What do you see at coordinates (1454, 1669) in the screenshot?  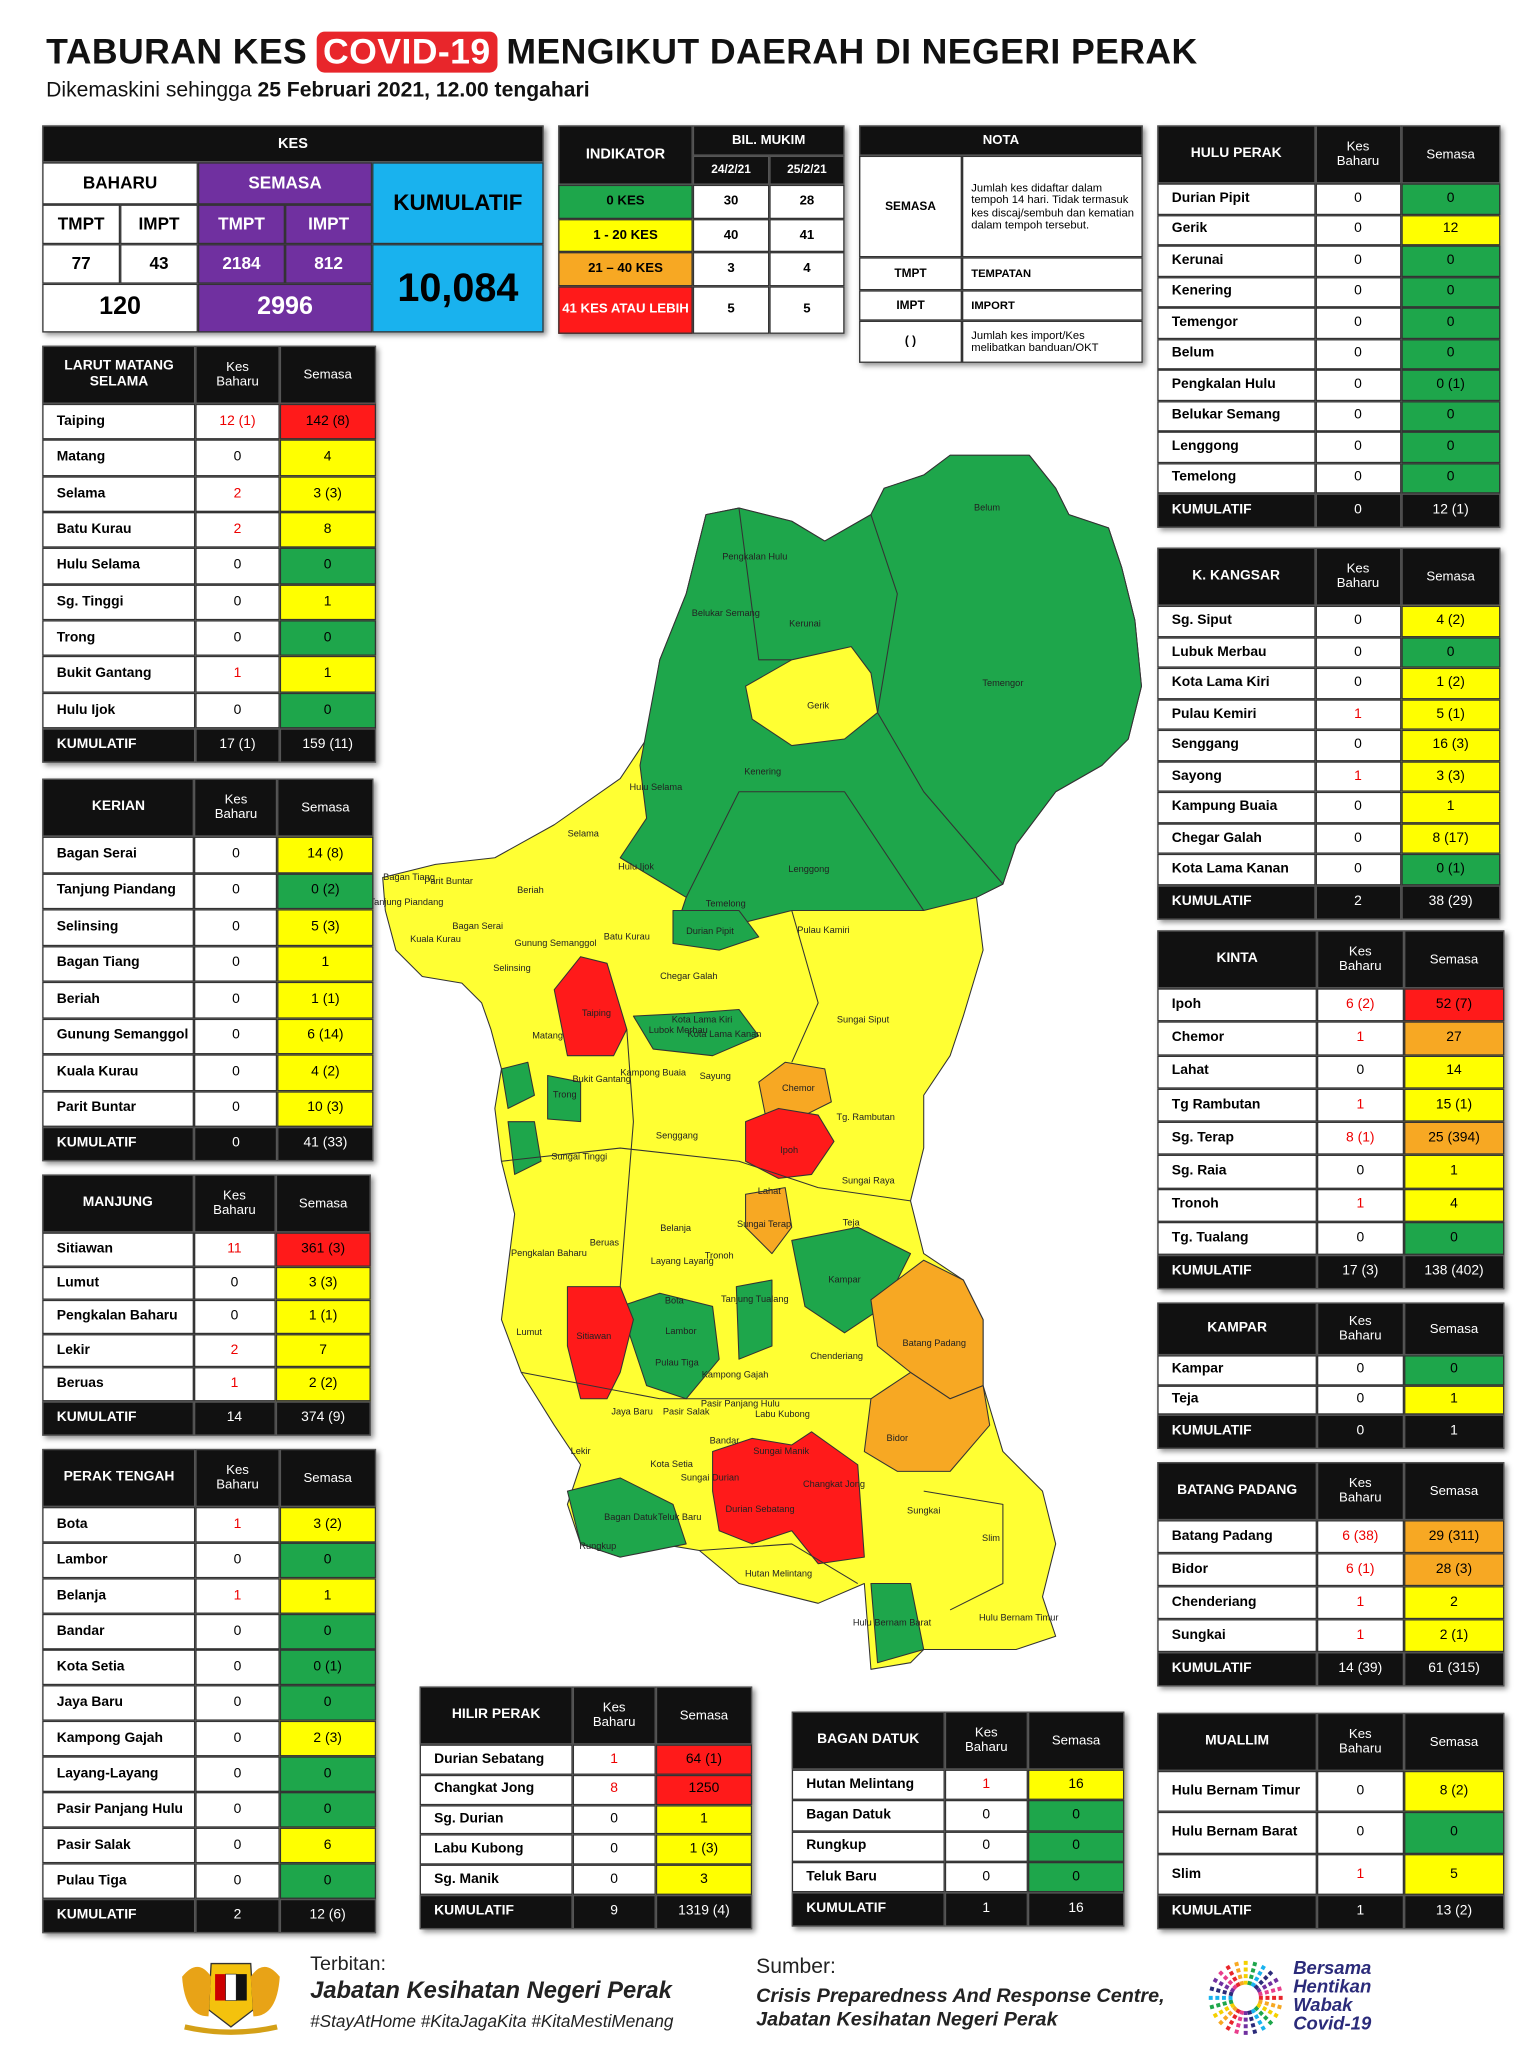 I see `total-semasa: 61 (315)` at bounding box center [1454, 1669].